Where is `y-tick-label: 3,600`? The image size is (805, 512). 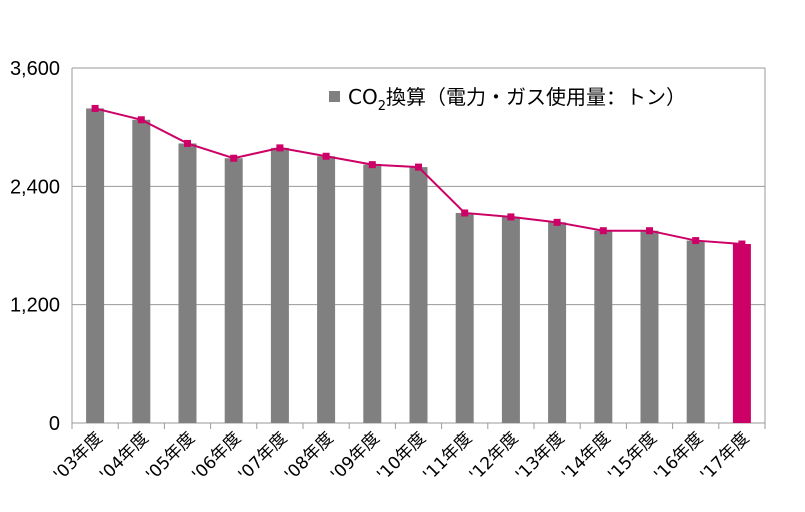 y-tick-label: 3,600 is located at coordinates (35, 69).